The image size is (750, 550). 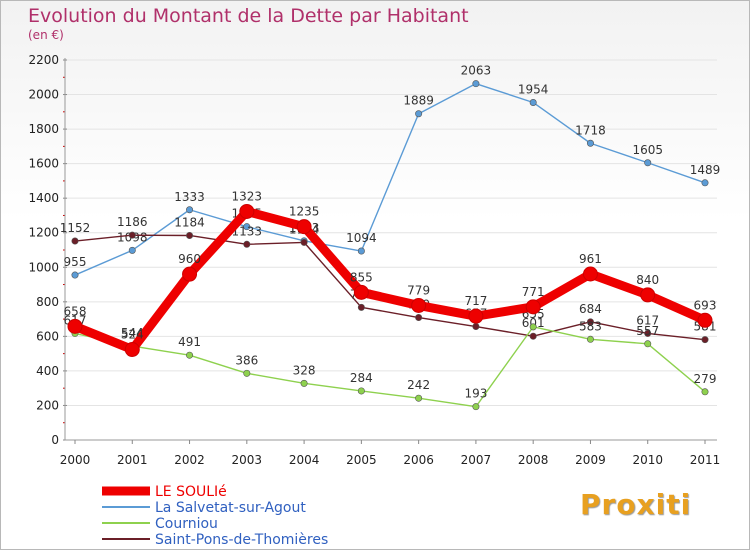 What do you see at coordinates (590, 259) in the screenshot?
I see `data-label: 961` at bounding box center [590, 259].